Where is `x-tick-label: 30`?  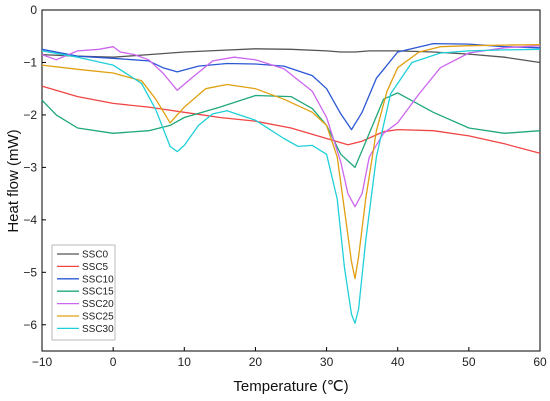 x-tick-label: 30 is located at coordinates (327, 362).